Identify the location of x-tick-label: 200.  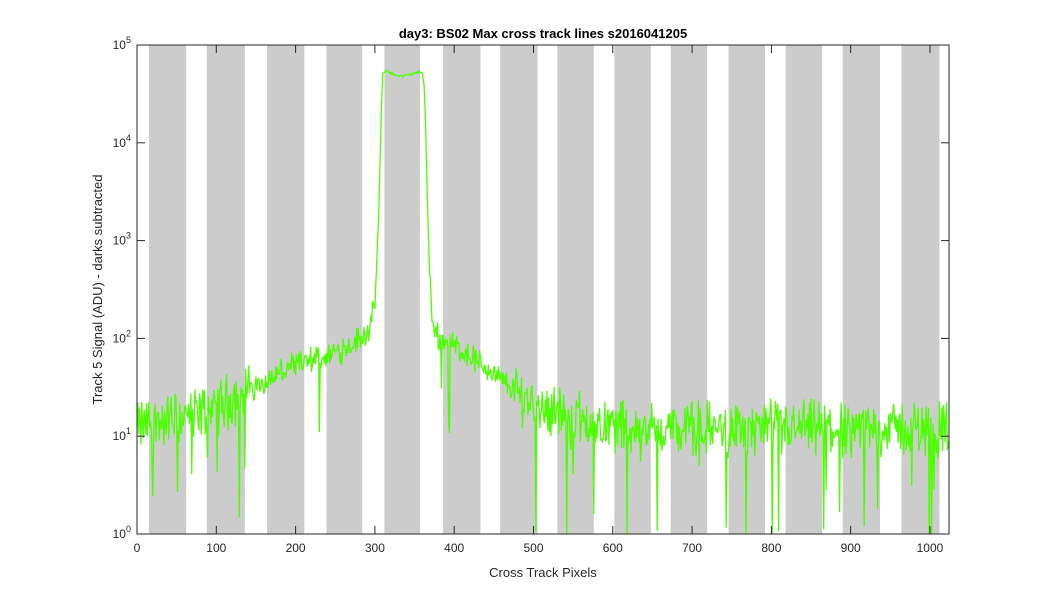
(296, 548).